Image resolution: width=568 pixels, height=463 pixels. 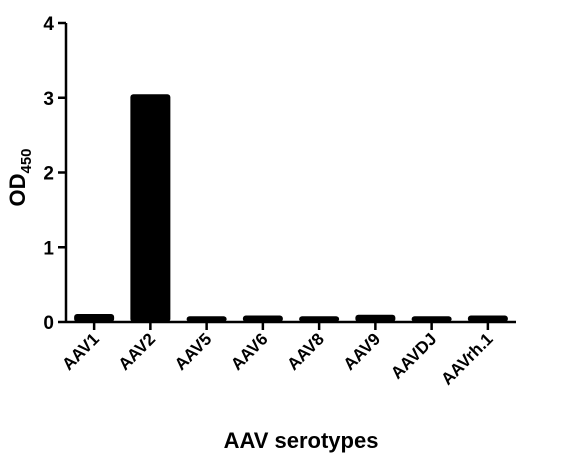 What do you see at coordinates (375, 318) in the screenshot?
I see `bar-aav9` at bounding box center [375, 318].